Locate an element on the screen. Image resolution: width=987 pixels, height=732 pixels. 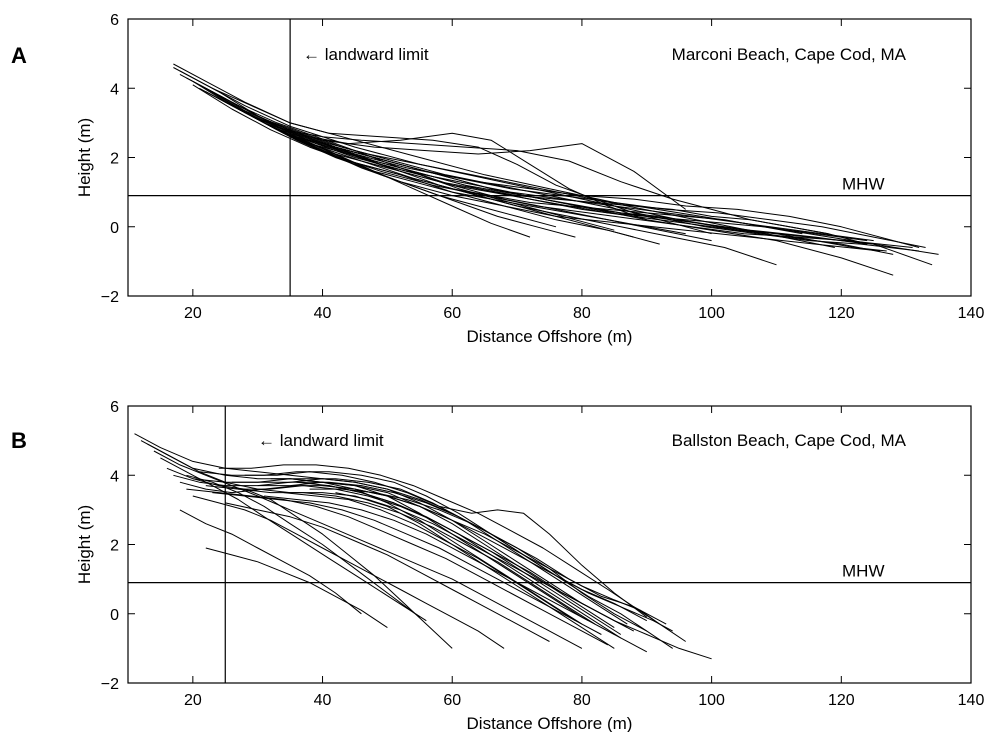
panel-letter: B is located at coordinates (19, 440).